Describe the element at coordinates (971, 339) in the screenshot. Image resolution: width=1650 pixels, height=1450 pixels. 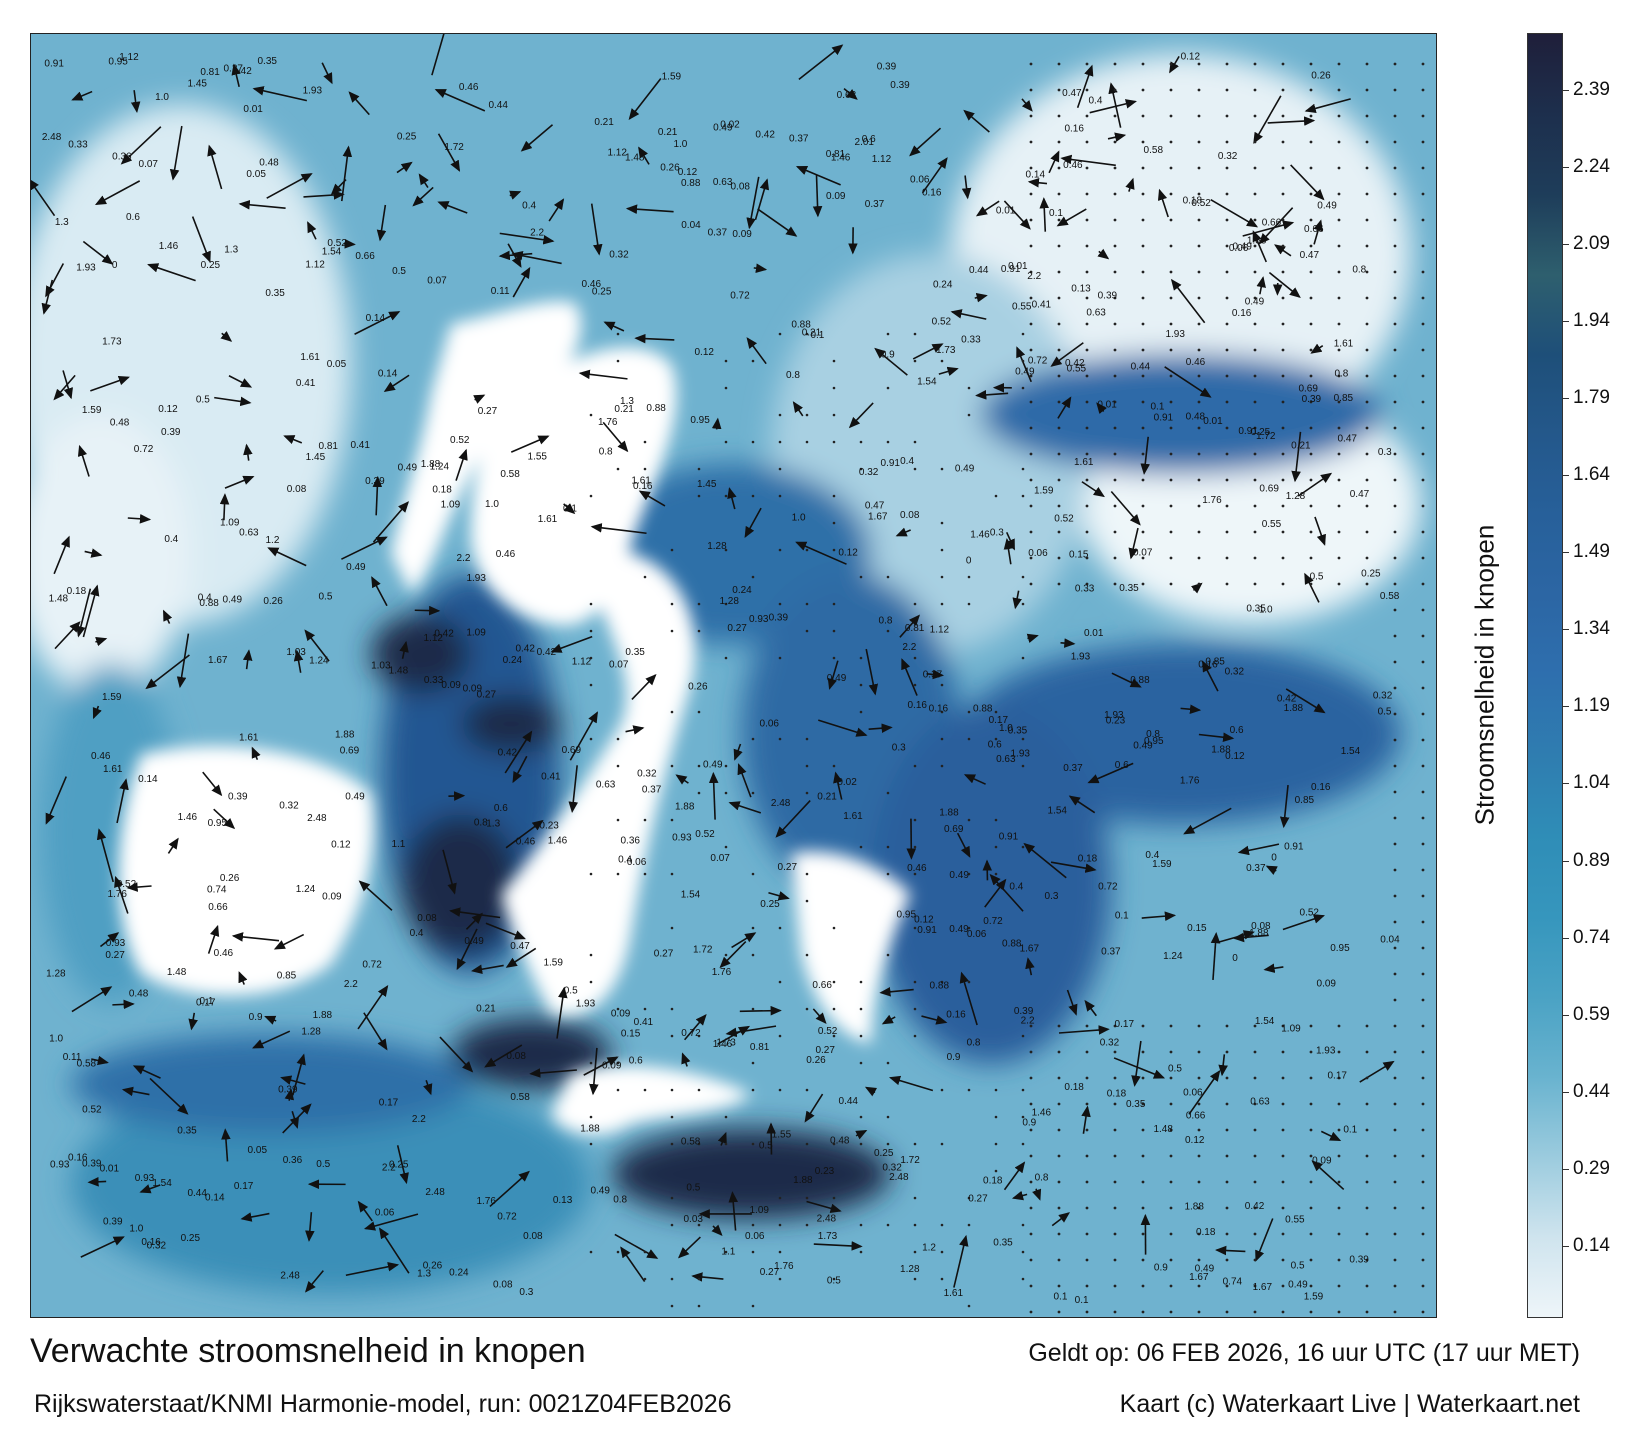
I see `speed-value-label: 0.33` at that location.